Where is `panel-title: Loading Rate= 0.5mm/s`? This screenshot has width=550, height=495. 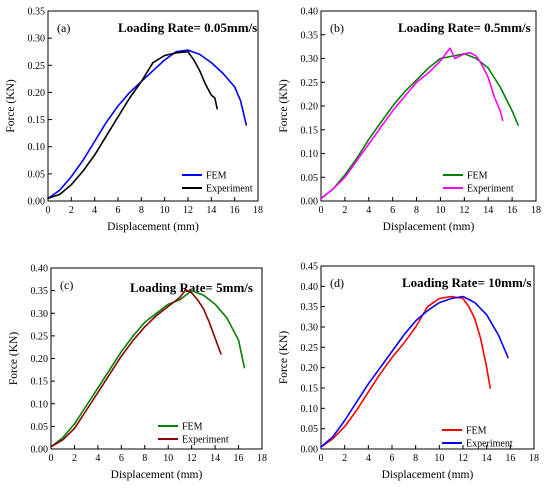
panel-title: Loading Rate= 0.5mm/s is located at coordinates (464, 27).